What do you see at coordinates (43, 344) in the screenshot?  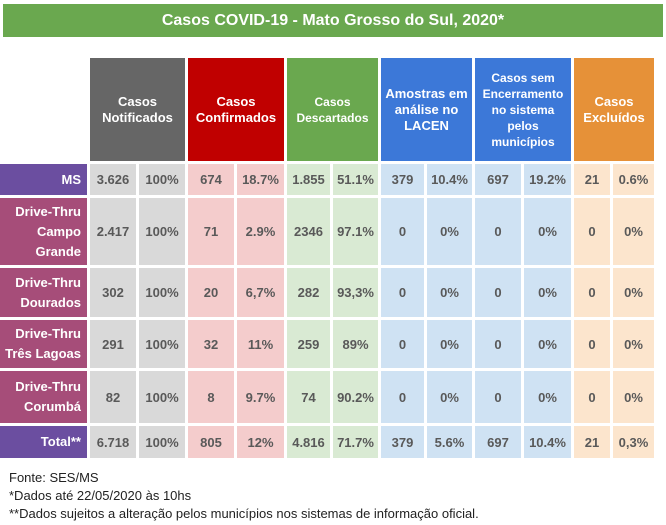 I see `row-label: Drive-Thru Três Lagoas` at bounding box center [43, 344].